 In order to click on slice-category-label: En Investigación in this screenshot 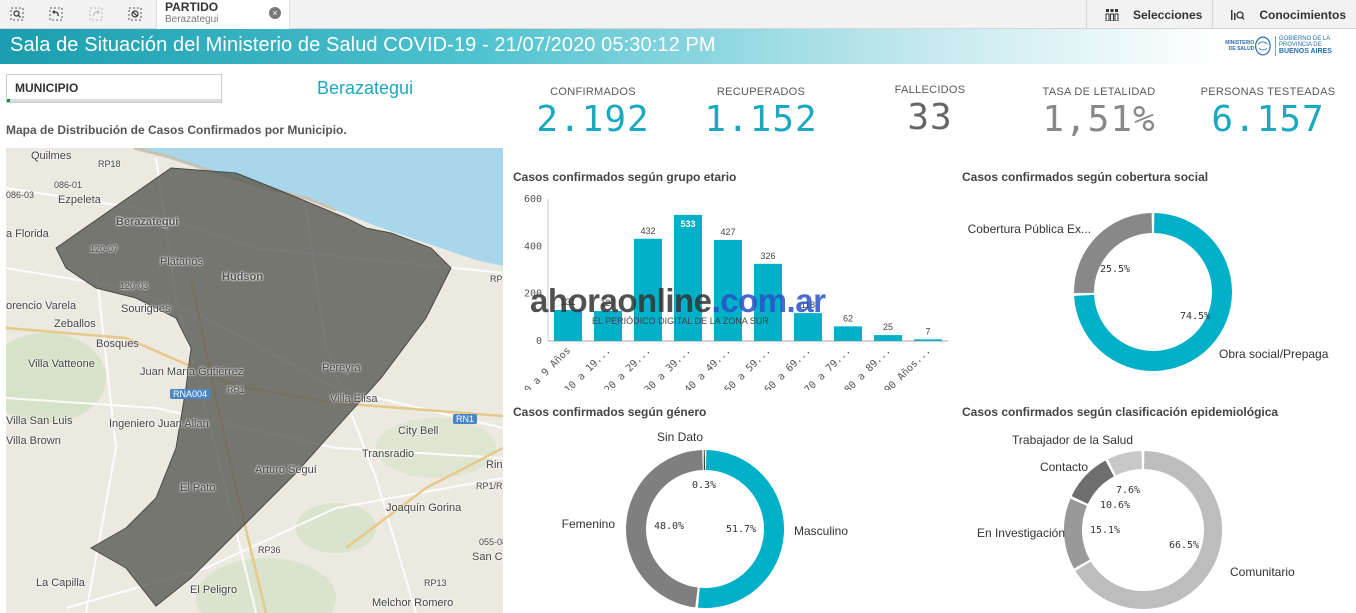, I will do `click(1021, 533)`.